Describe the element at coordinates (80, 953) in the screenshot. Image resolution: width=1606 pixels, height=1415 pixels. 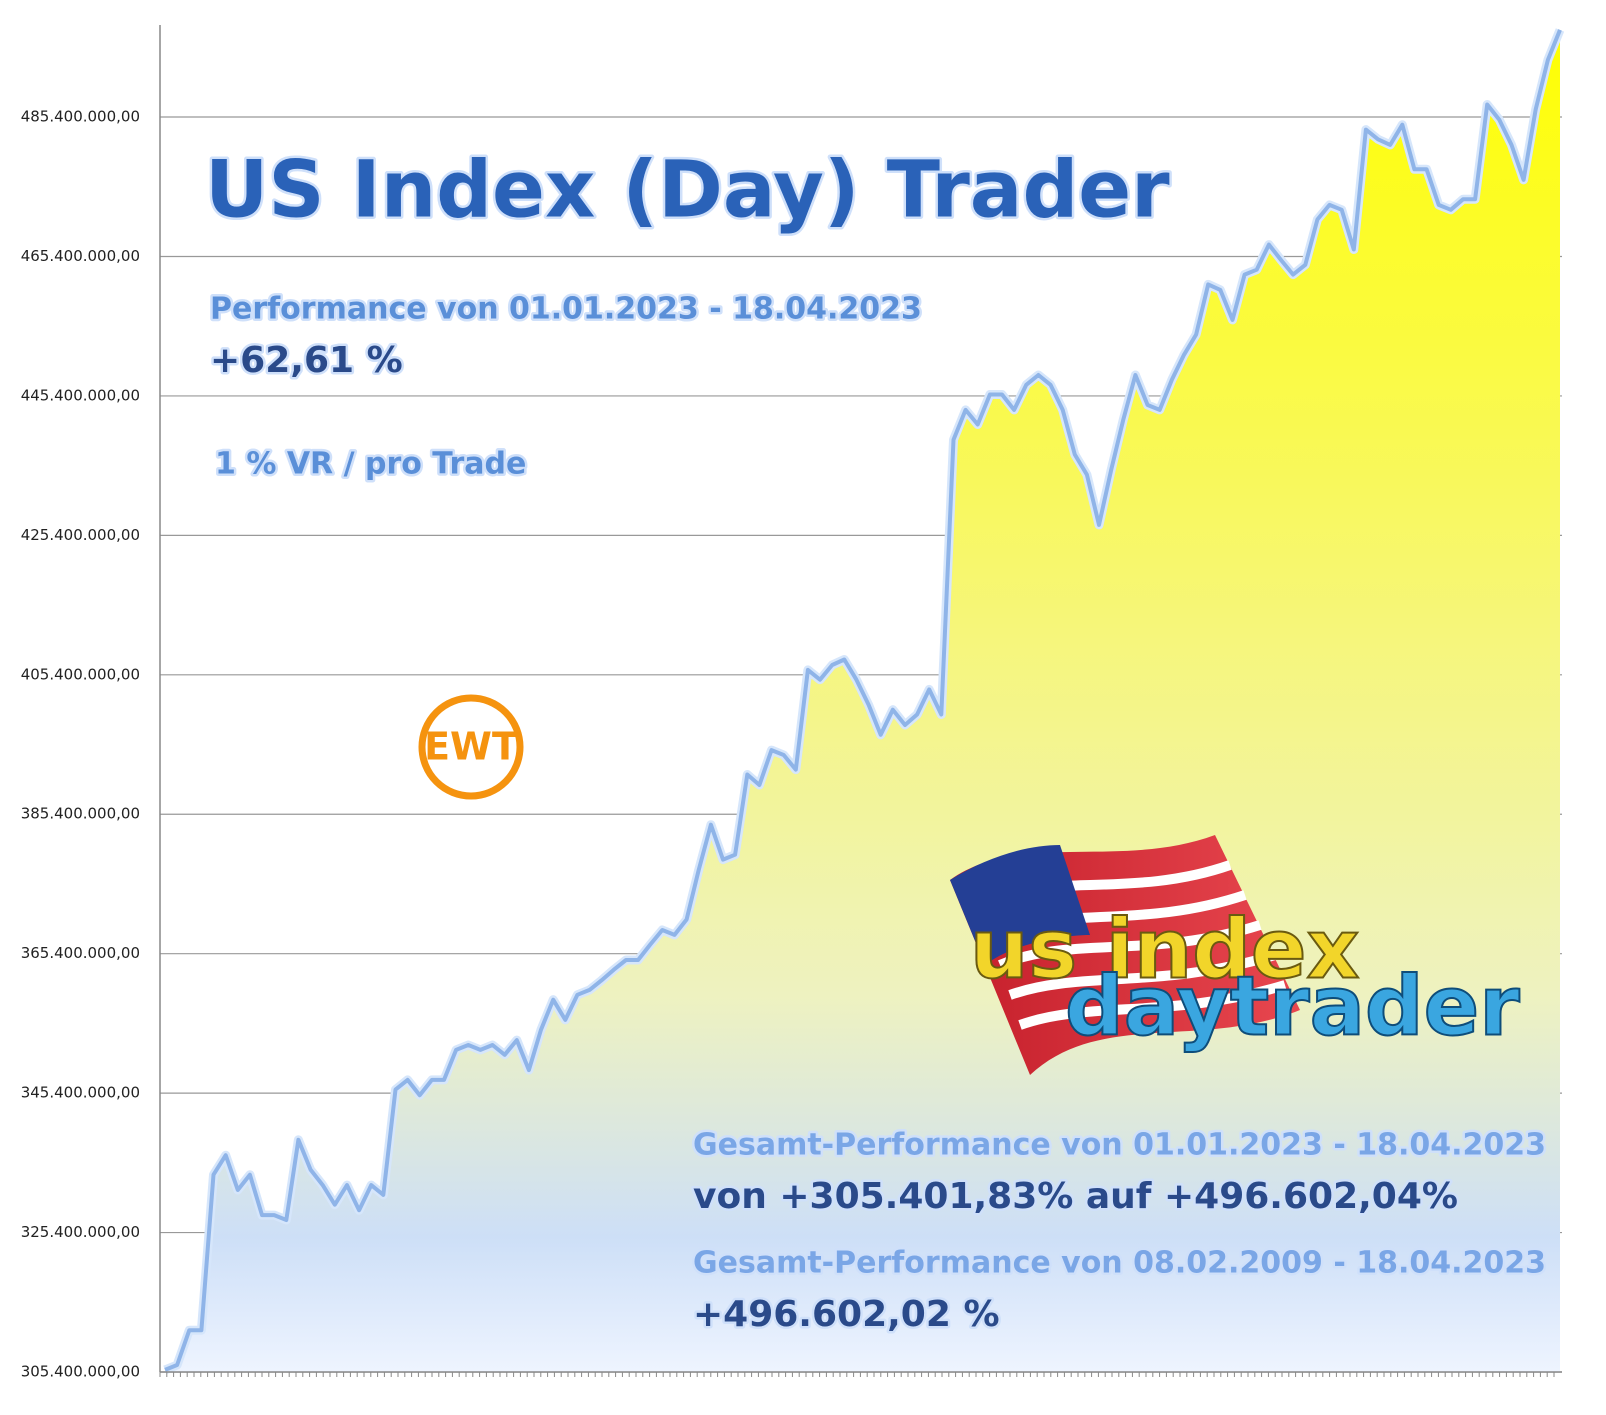
I see `y-tick-label: 365.400.000,00` at that location.